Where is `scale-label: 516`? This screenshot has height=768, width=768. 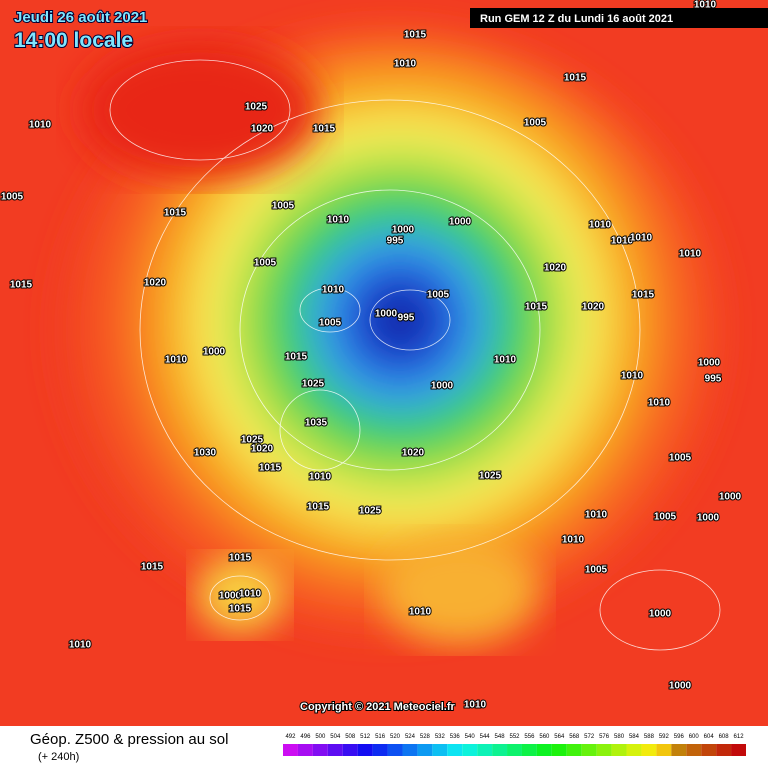 scale-label: 516 is located at coordinates (380, 737).